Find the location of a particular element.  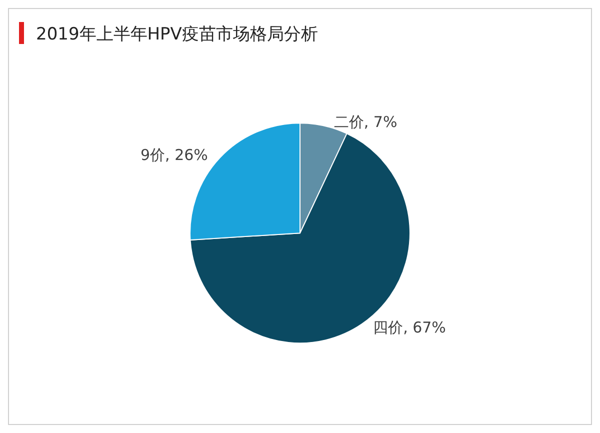

chart-title: 2019年上半年HPV疫苗市场格局分析 is located at coordinates (177, 34).